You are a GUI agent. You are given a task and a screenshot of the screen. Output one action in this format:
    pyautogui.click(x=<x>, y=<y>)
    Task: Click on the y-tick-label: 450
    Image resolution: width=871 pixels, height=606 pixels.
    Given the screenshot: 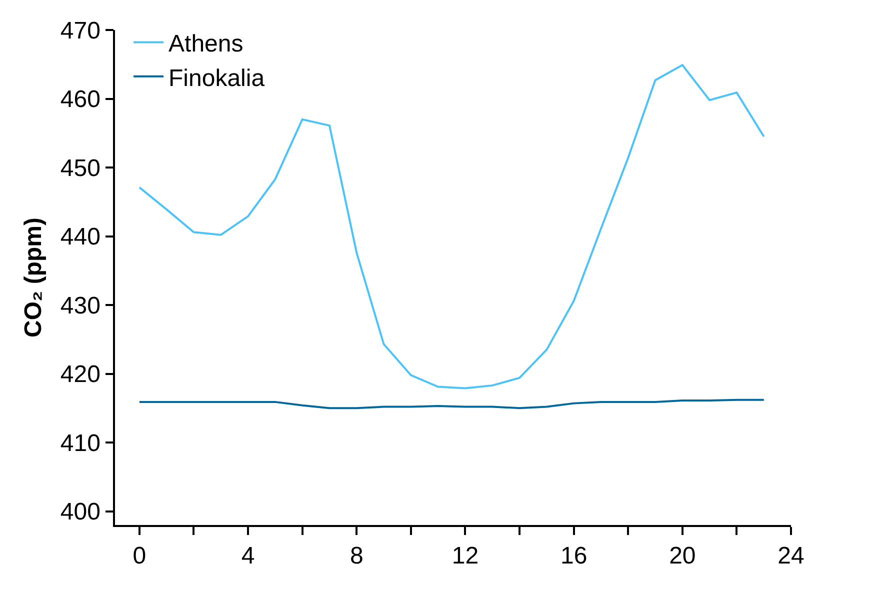 What is the action you would take?
    pyautogui.click(x=80, y=168)
    